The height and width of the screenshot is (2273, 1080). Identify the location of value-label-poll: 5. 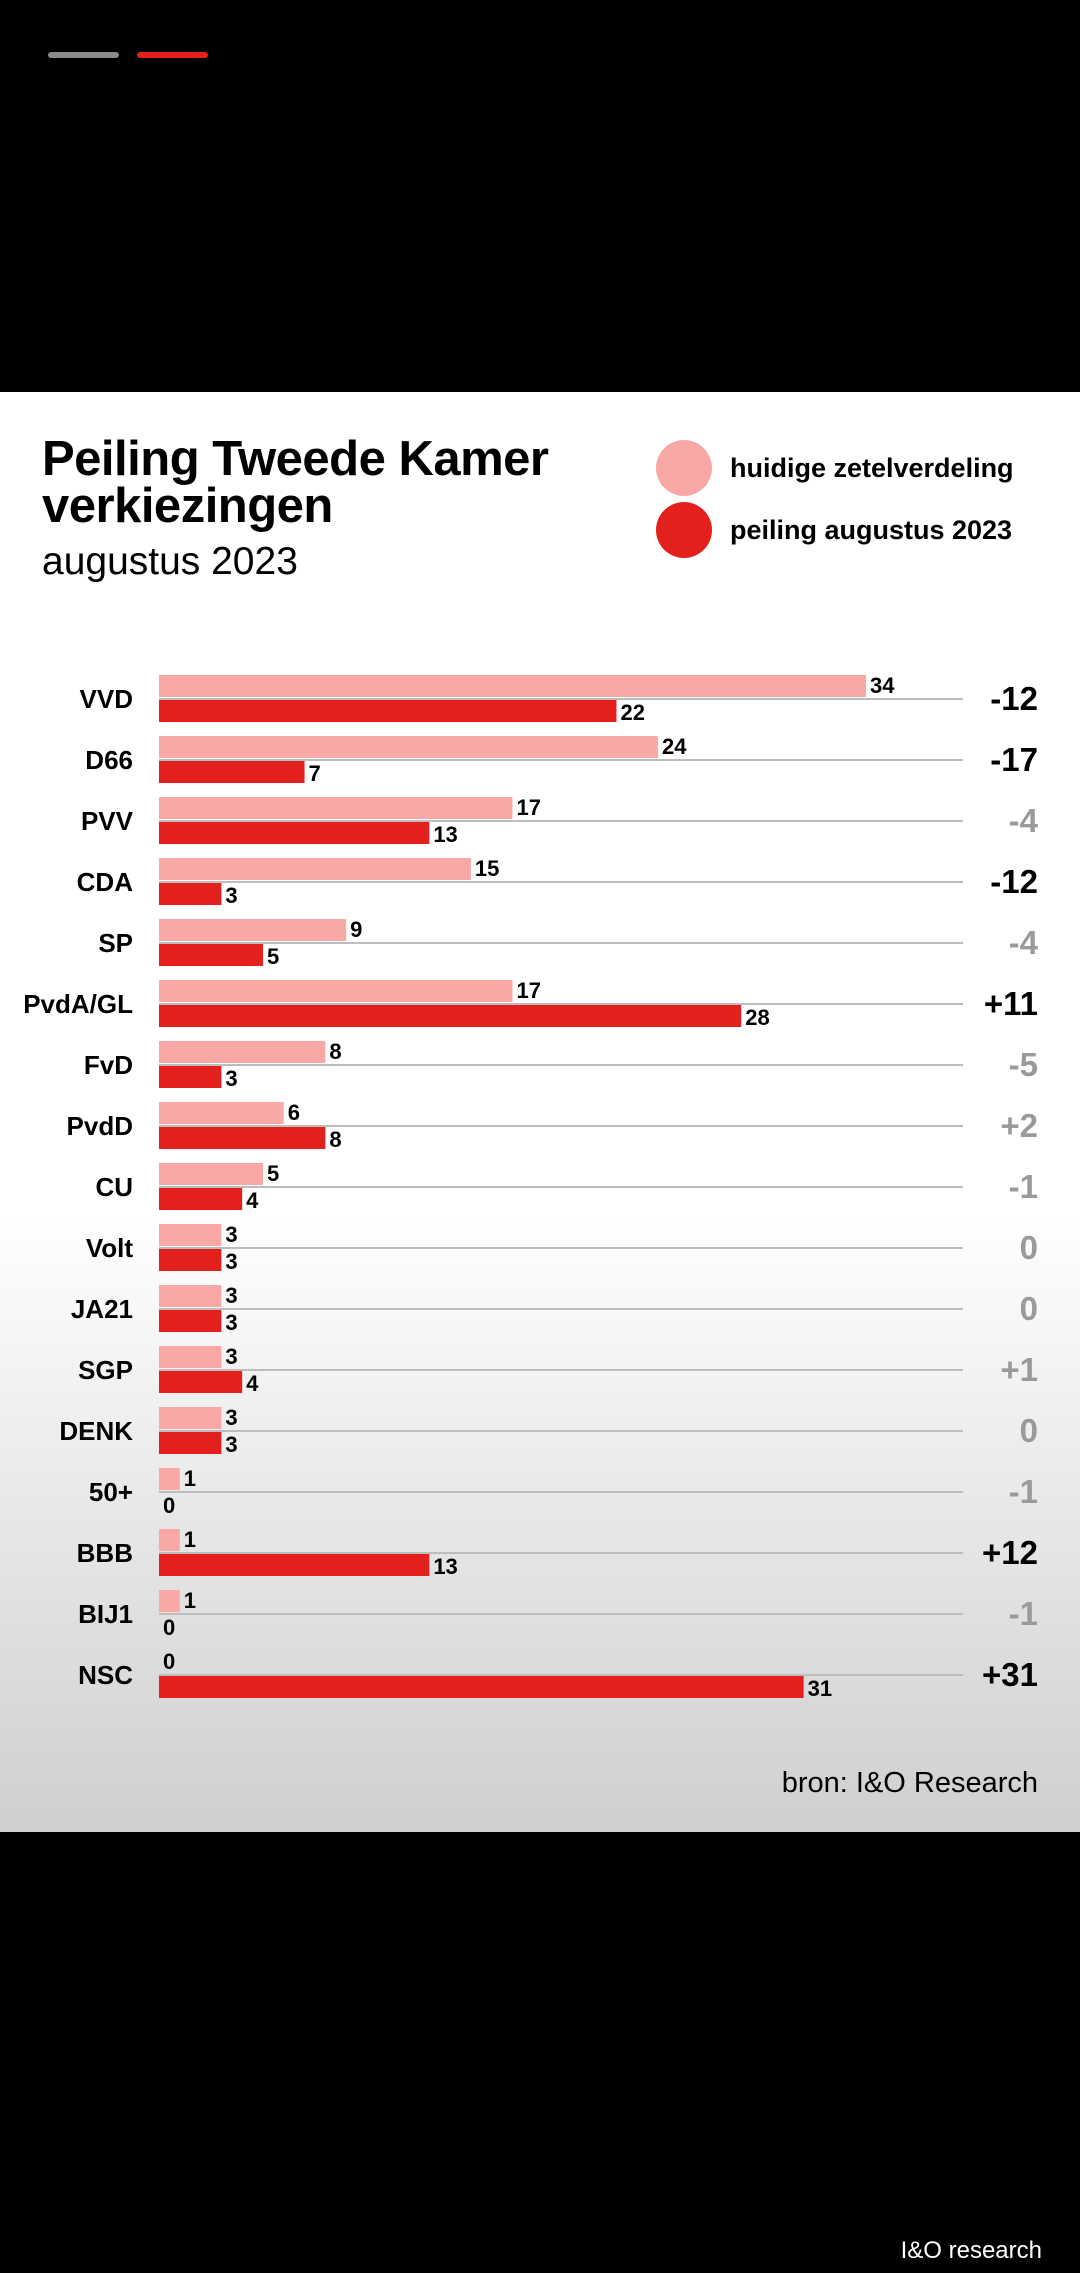
(273, 956).